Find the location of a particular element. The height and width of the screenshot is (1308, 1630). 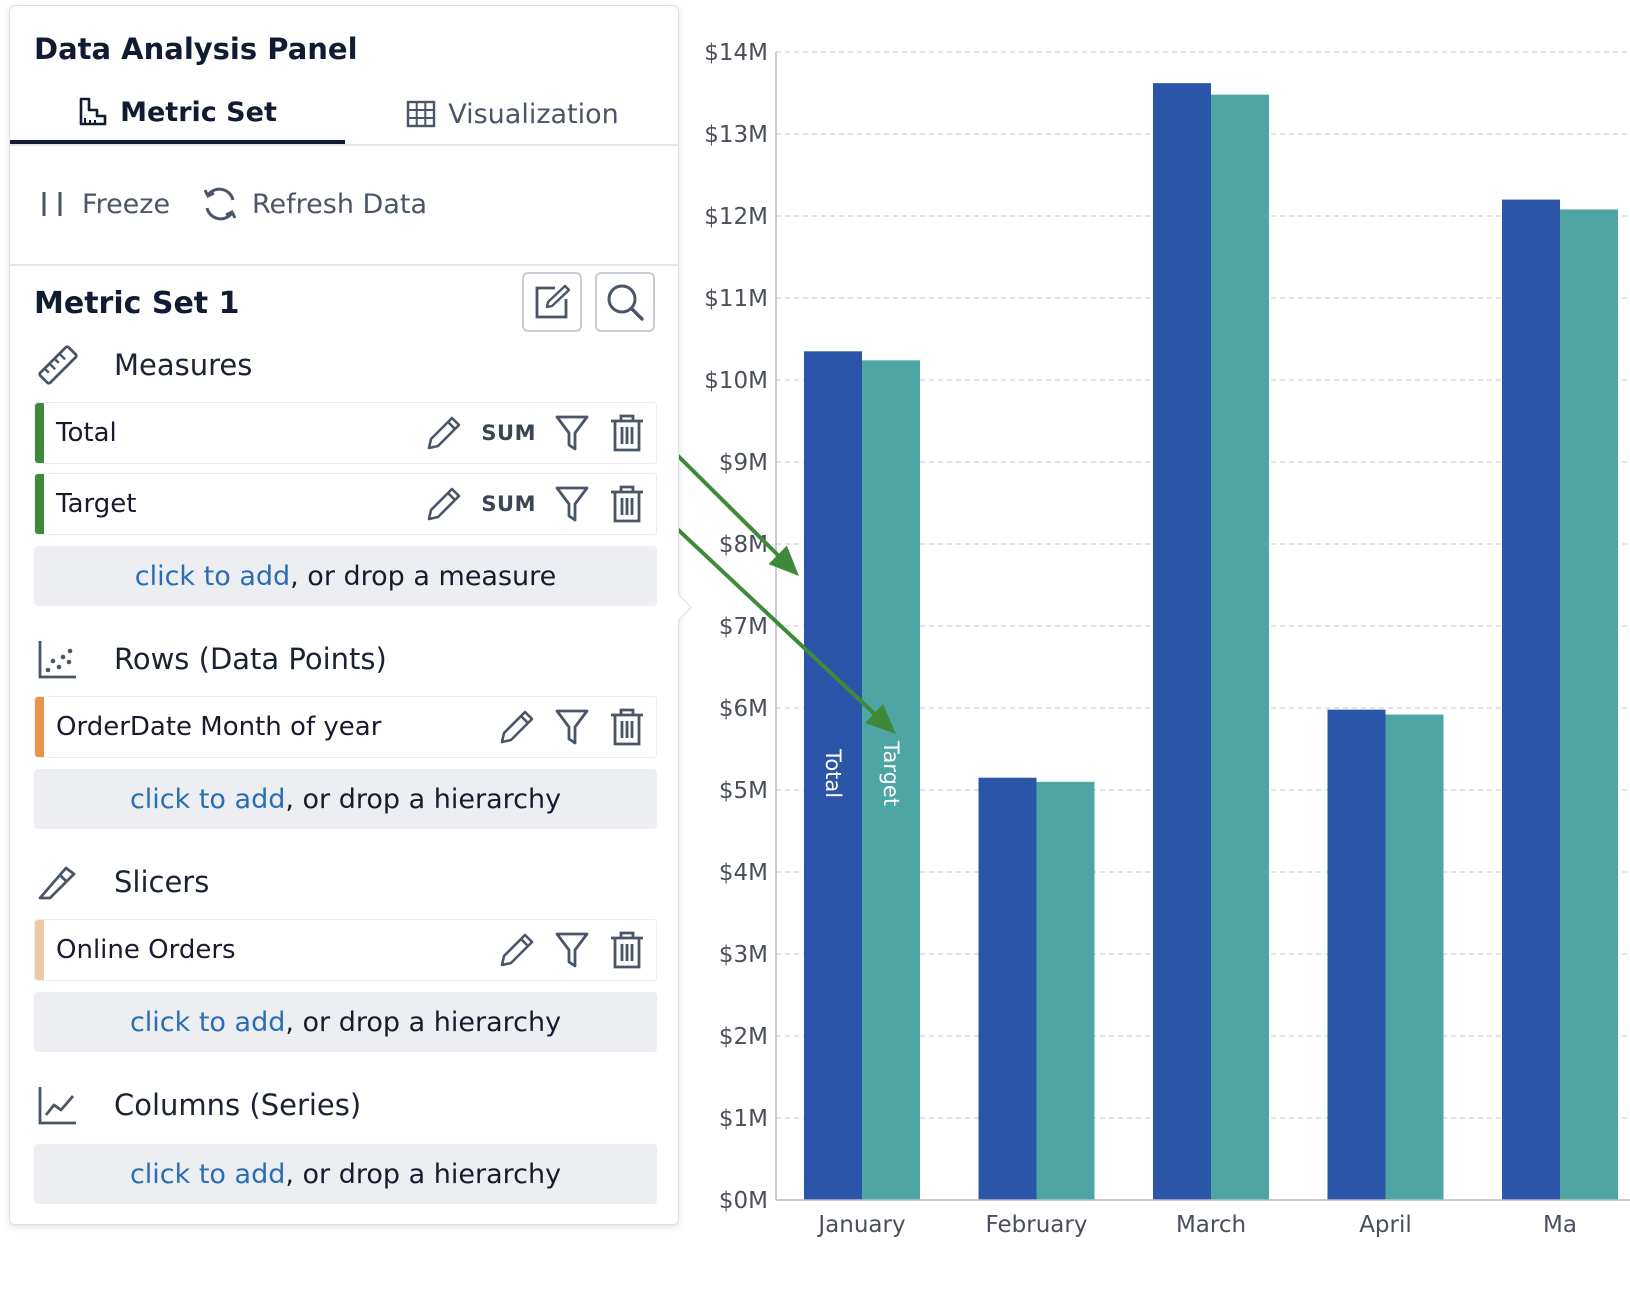

refresh-label: Refresh Data is located at coordinates (340, 204).